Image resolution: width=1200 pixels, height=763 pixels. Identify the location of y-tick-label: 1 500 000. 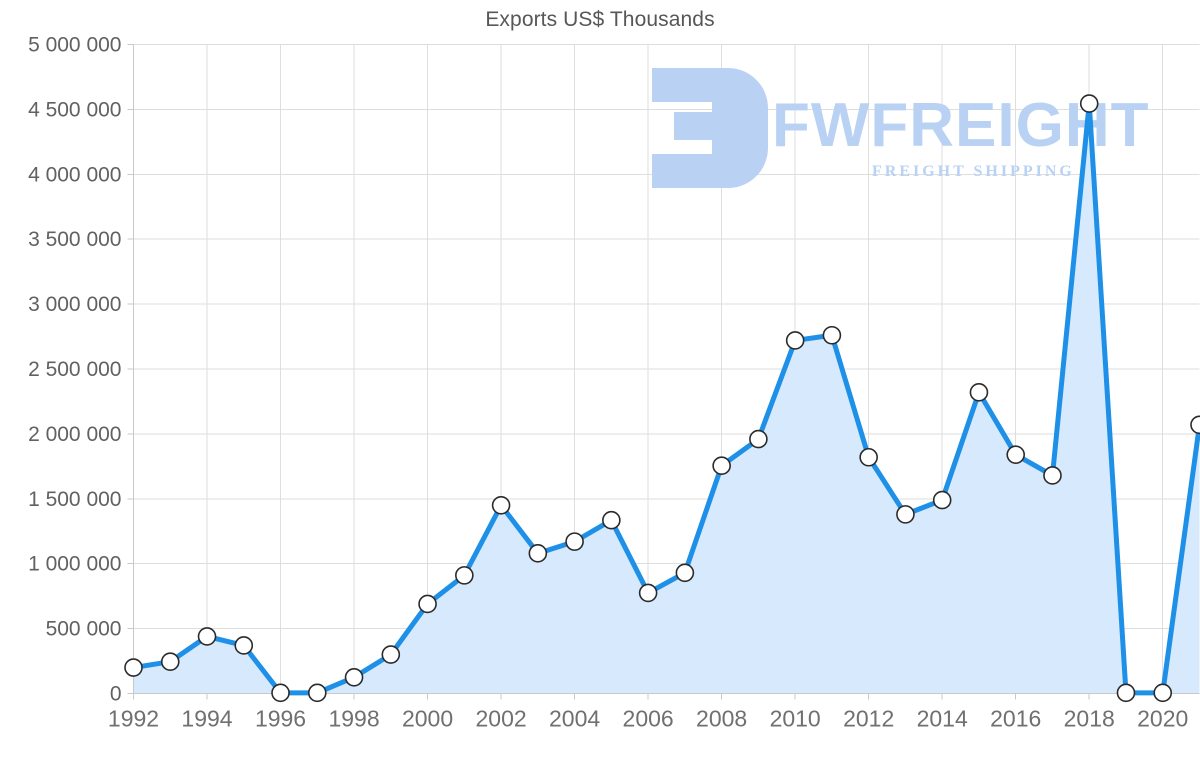
(74, 499).